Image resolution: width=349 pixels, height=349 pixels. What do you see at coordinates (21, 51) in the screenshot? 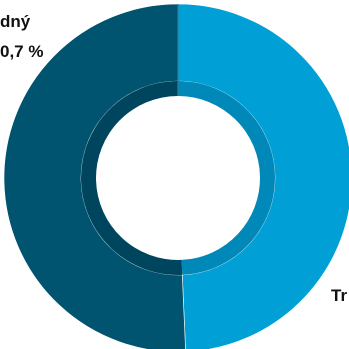
I see `slice-label-dark-value: 0,7 %` at bounding box center [21, 51].